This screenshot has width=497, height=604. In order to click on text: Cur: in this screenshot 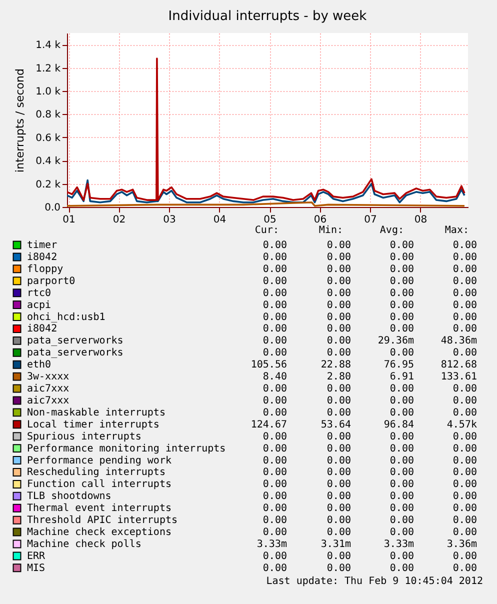, I will do `click(266, 230)`.